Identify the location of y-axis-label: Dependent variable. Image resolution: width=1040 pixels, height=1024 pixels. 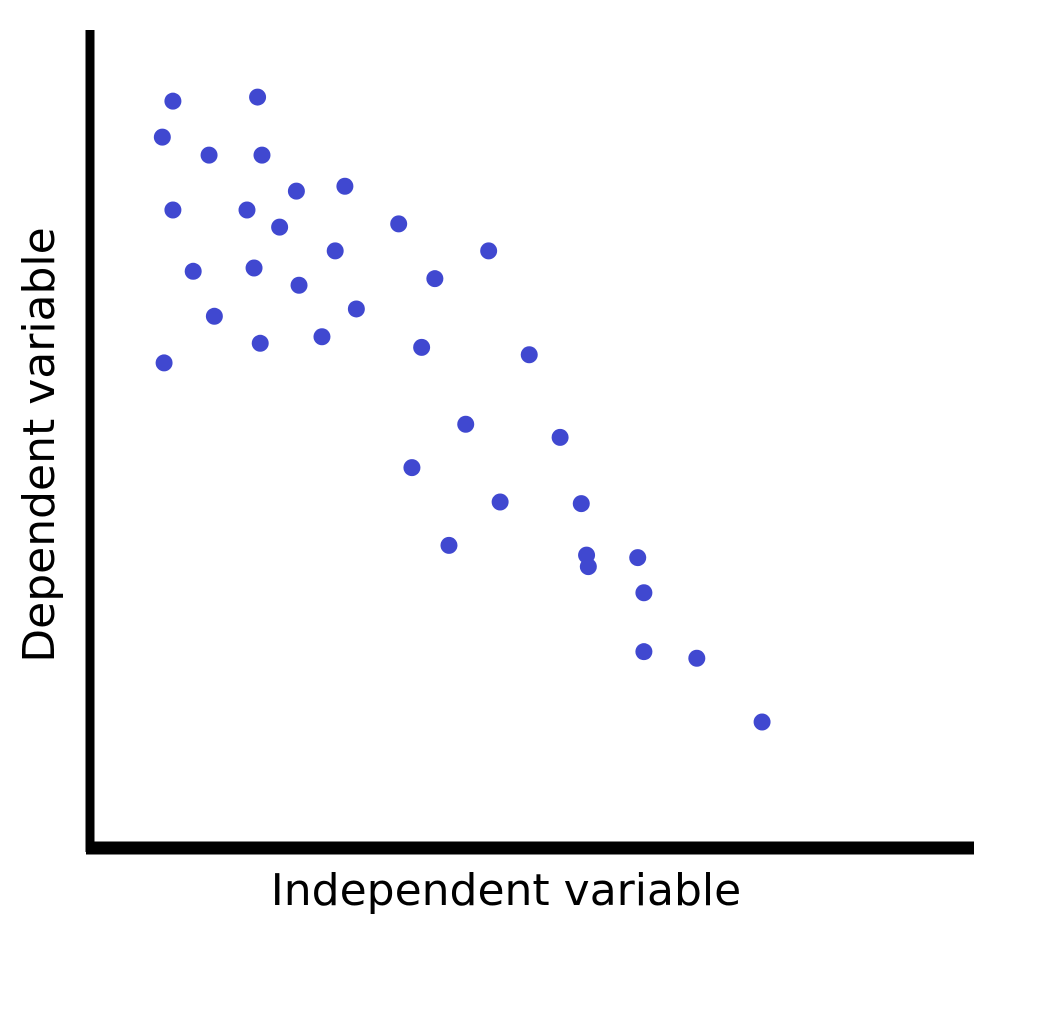
(39, 444).